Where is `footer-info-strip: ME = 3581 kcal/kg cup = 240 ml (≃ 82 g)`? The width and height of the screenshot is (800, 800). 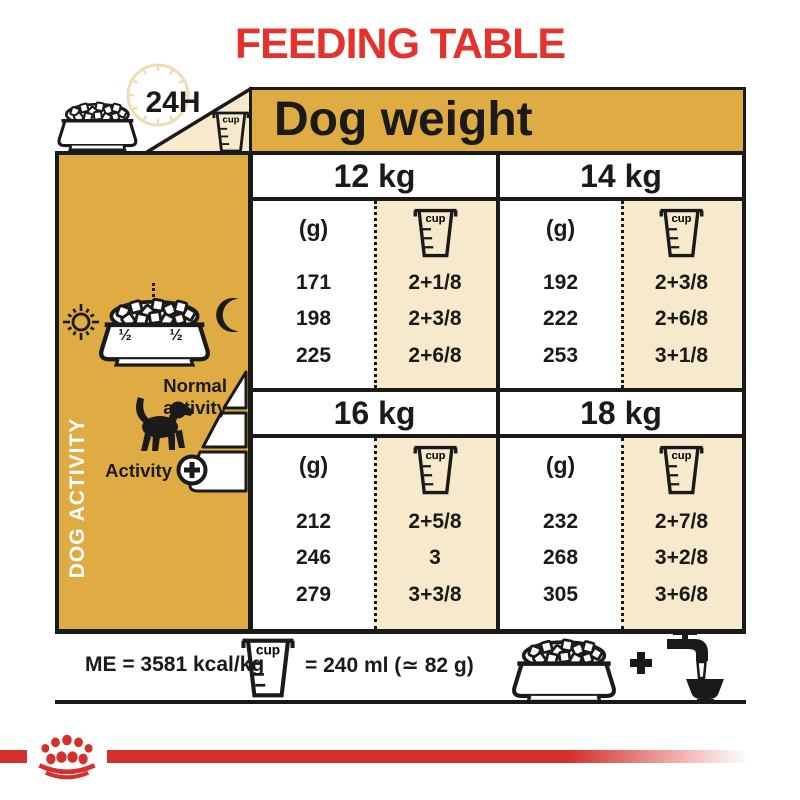 footer-info-strip: ME = 3581 kcal/kg cup = 240 ml (≃ 82 g) is located at coordinates (400, 667).